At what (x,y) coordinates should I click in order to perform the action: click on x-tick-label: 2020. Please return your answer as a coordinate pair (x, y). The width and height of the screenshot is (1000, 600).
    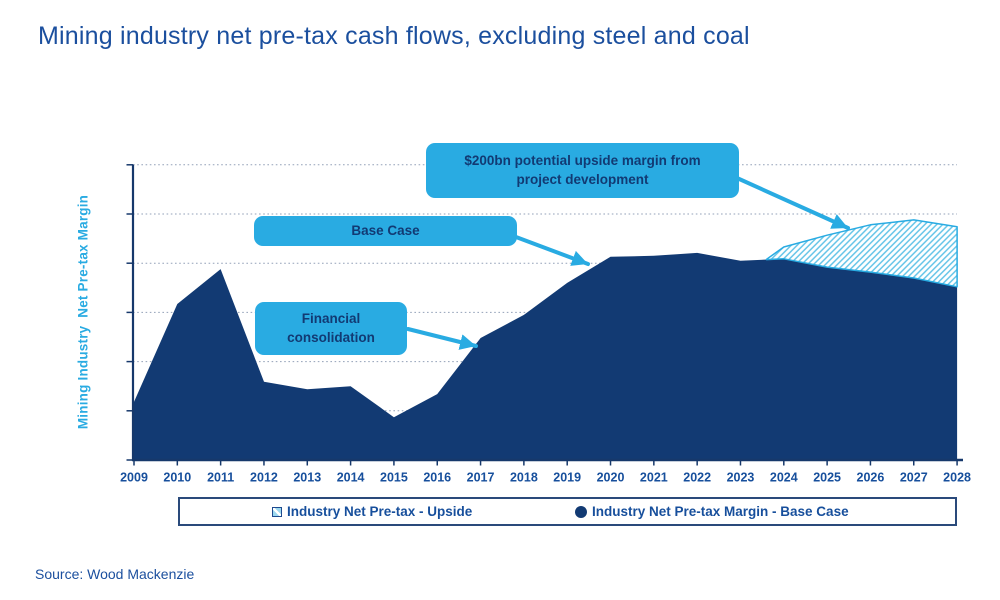
    Looking at the image, I should click on (611, 478).